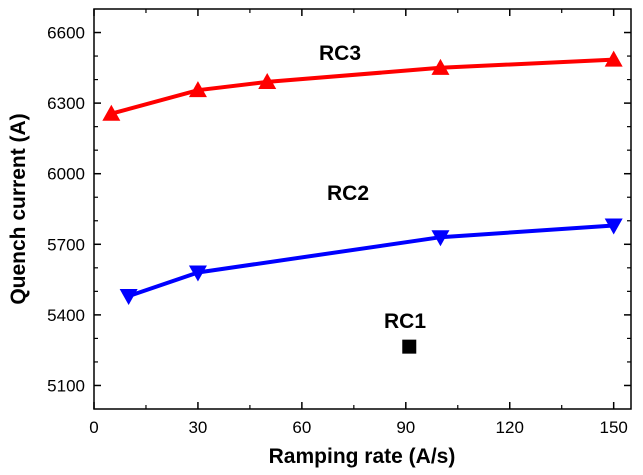 This screenshot has height=475, width=643. I want to click on x-tick-label: 30, so click(197, 427).